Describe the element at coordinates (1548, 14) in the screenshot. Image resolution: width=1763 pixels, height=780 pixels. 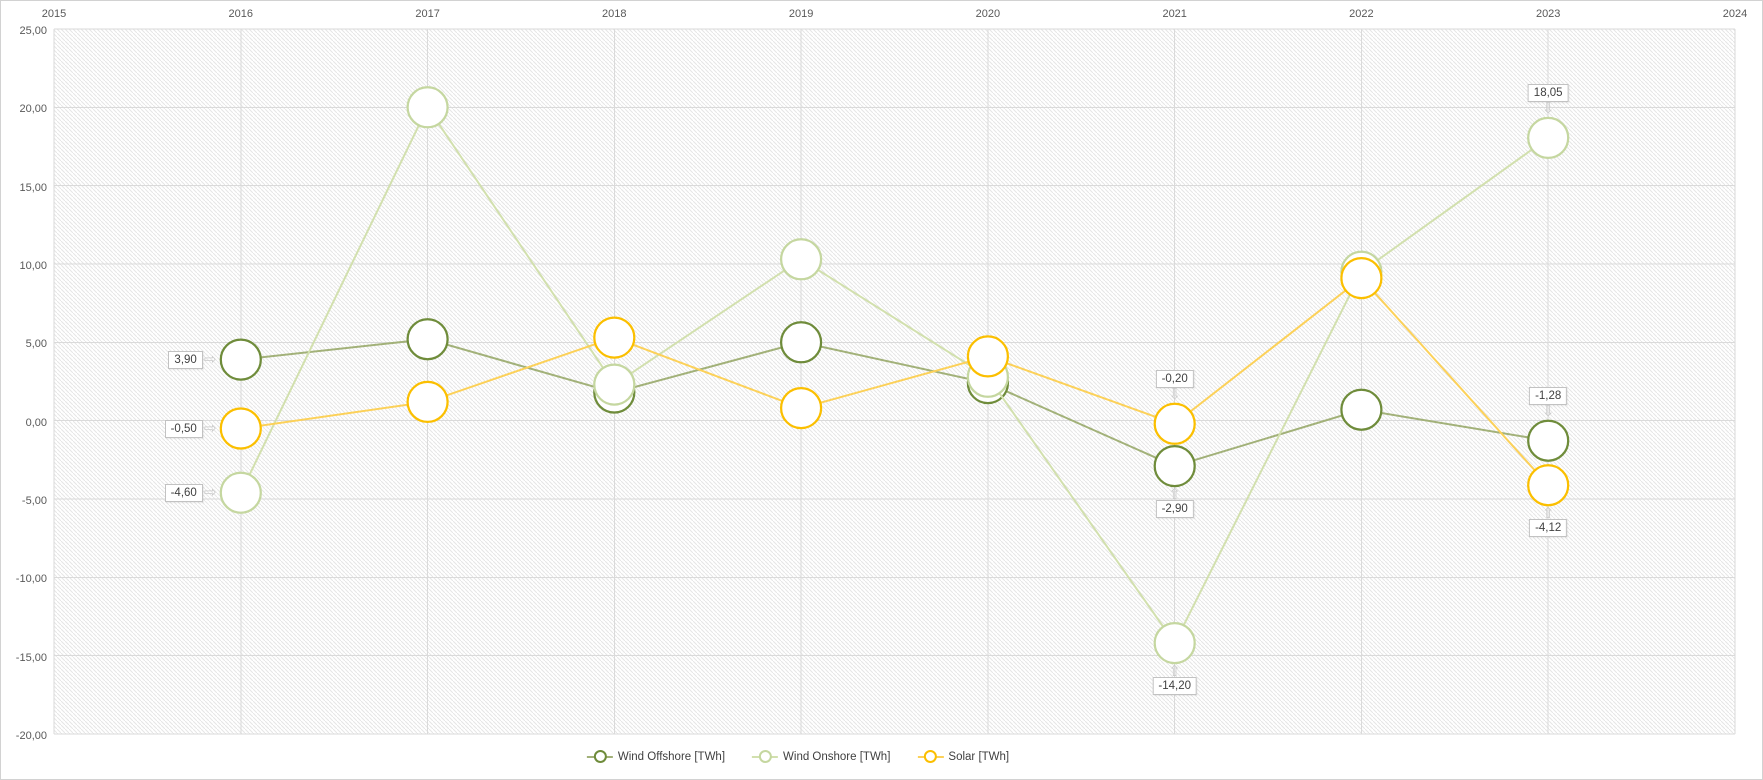
I see `x-tick-label: 2023` at that location.